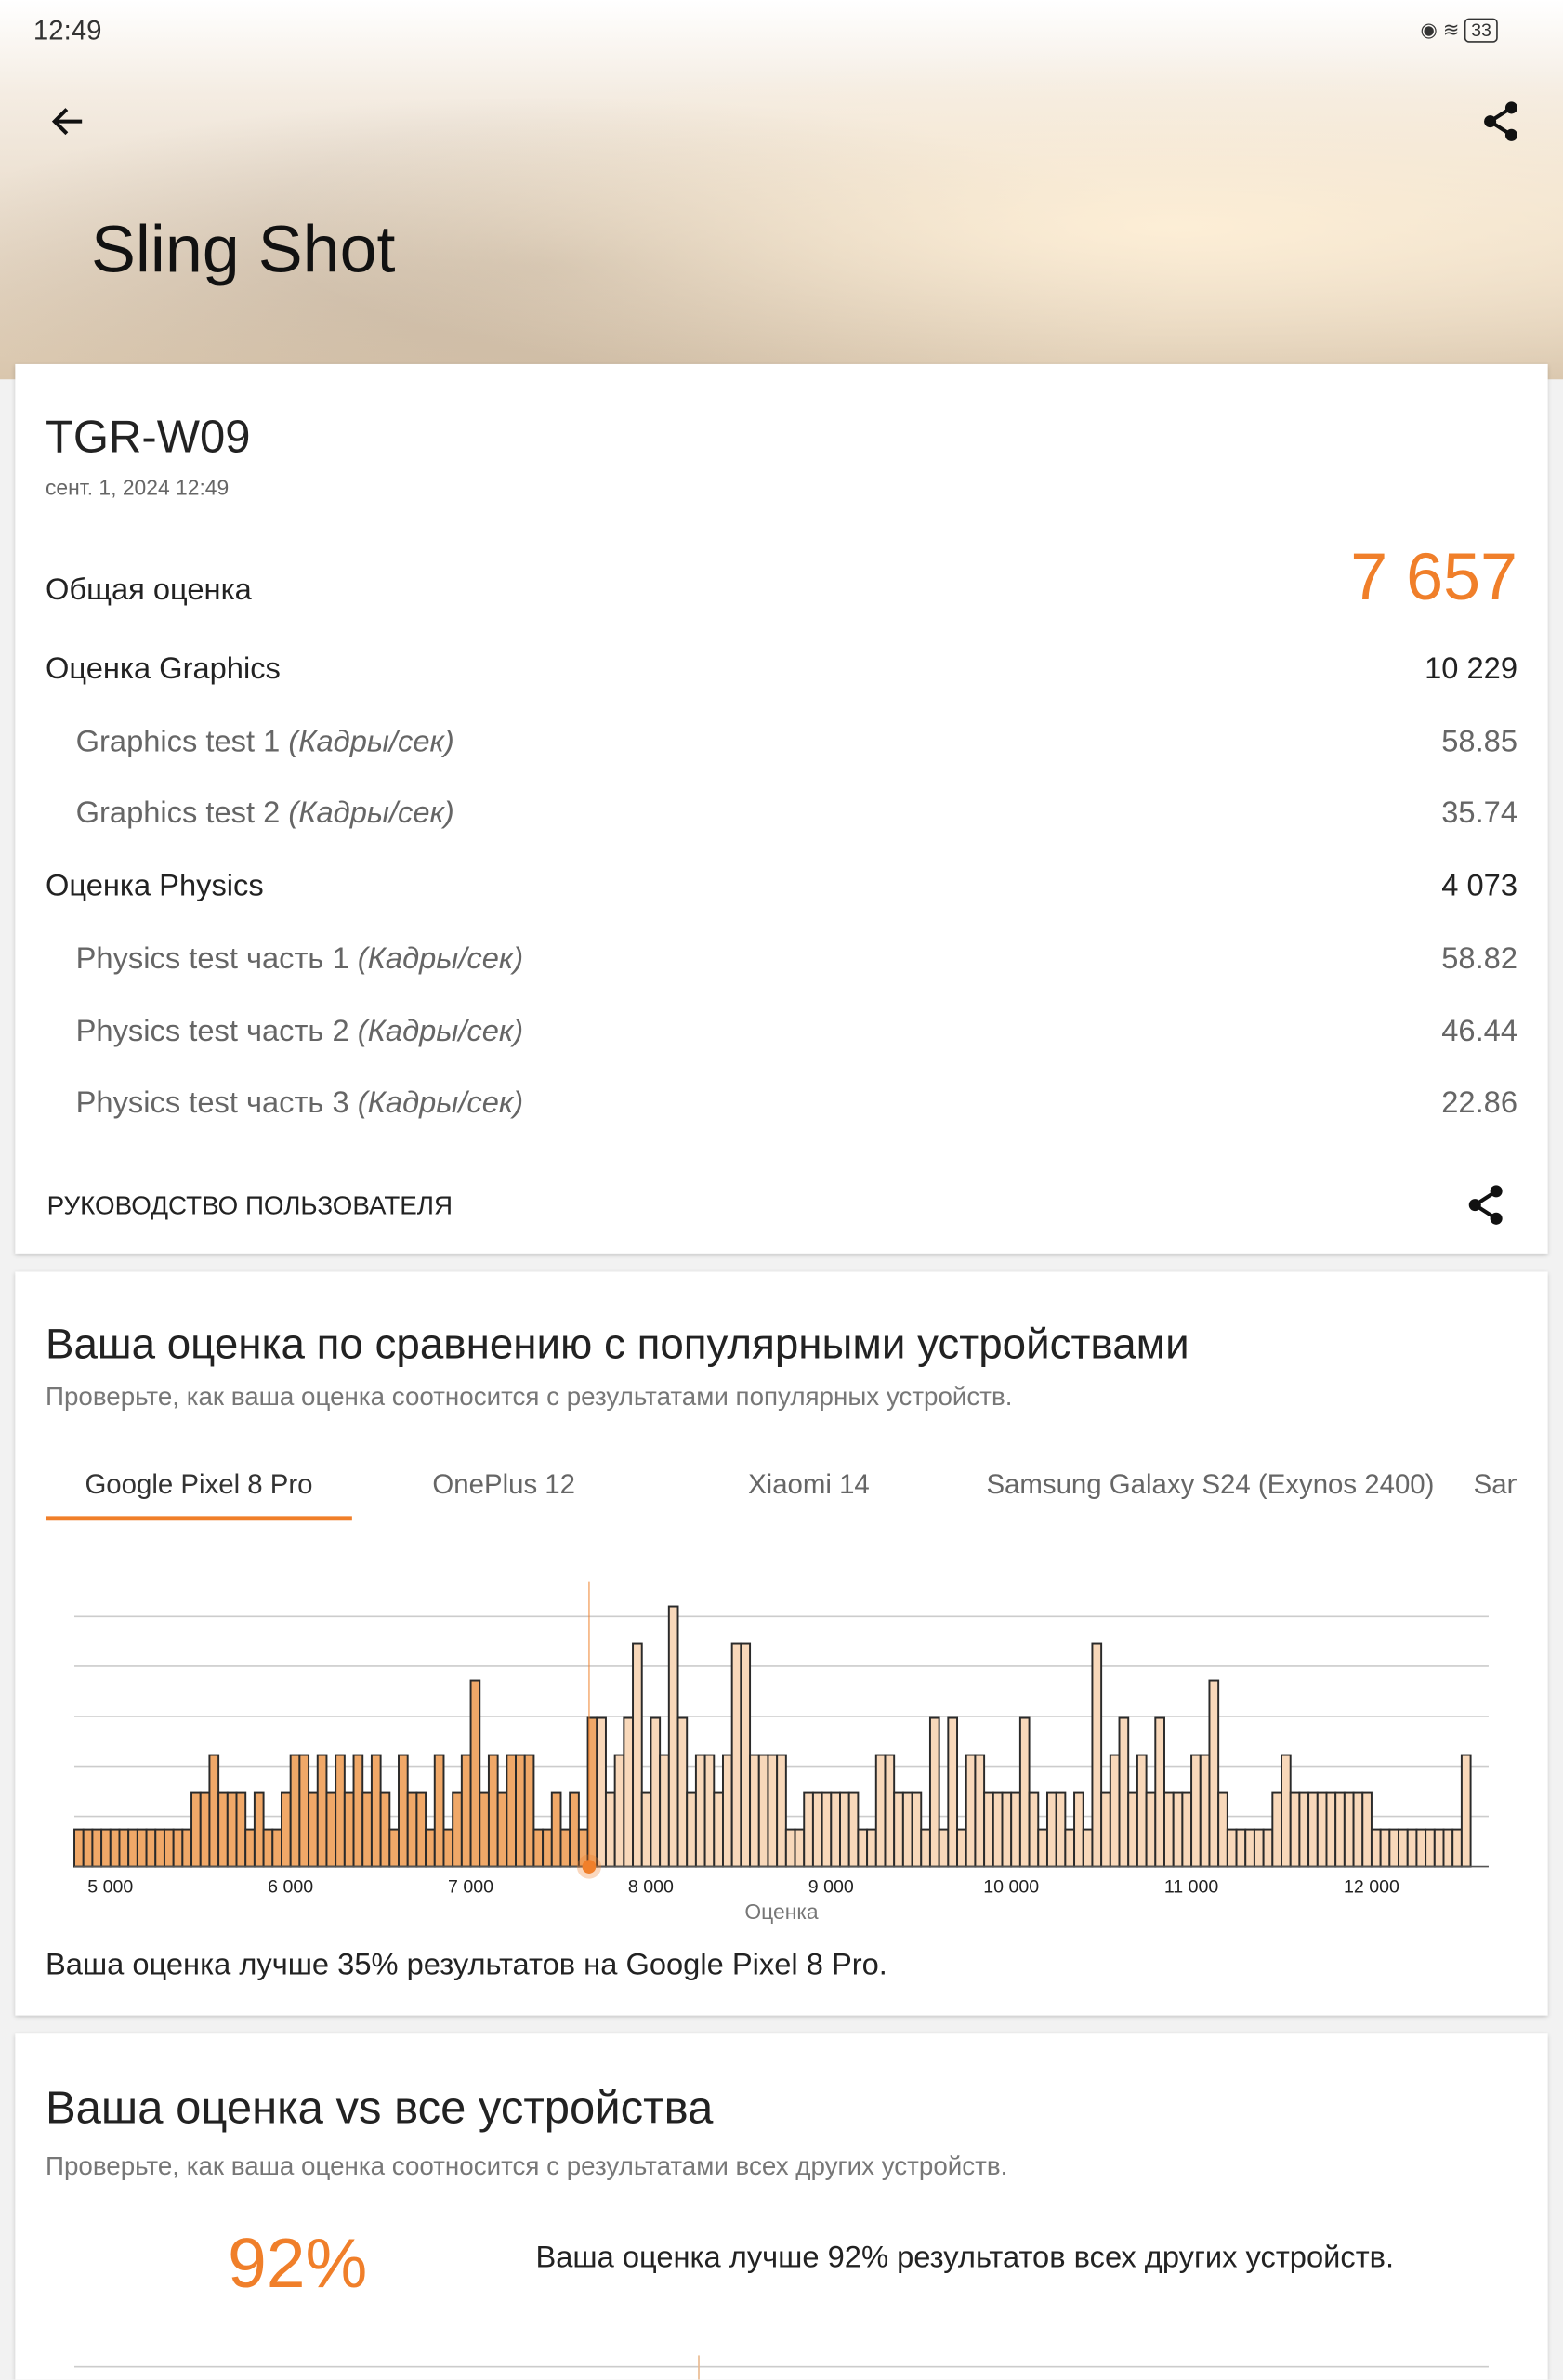 The image size is (1563, 2380). What do you see at coordinates (504, 1484) in the screenshot?
I see `tab: OnePlus 12` at bounding box center [504, 1484].